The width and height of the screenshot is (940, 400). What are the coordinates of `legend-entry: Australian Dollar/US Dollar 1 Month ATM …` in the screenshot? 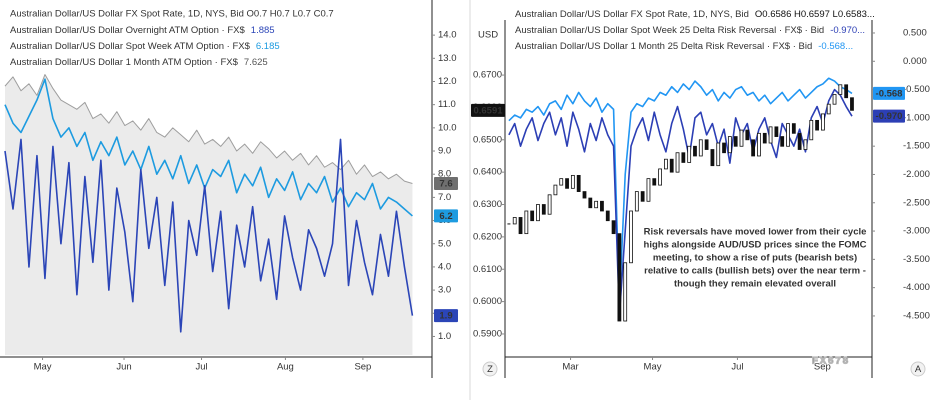 It's located at (139, 62).